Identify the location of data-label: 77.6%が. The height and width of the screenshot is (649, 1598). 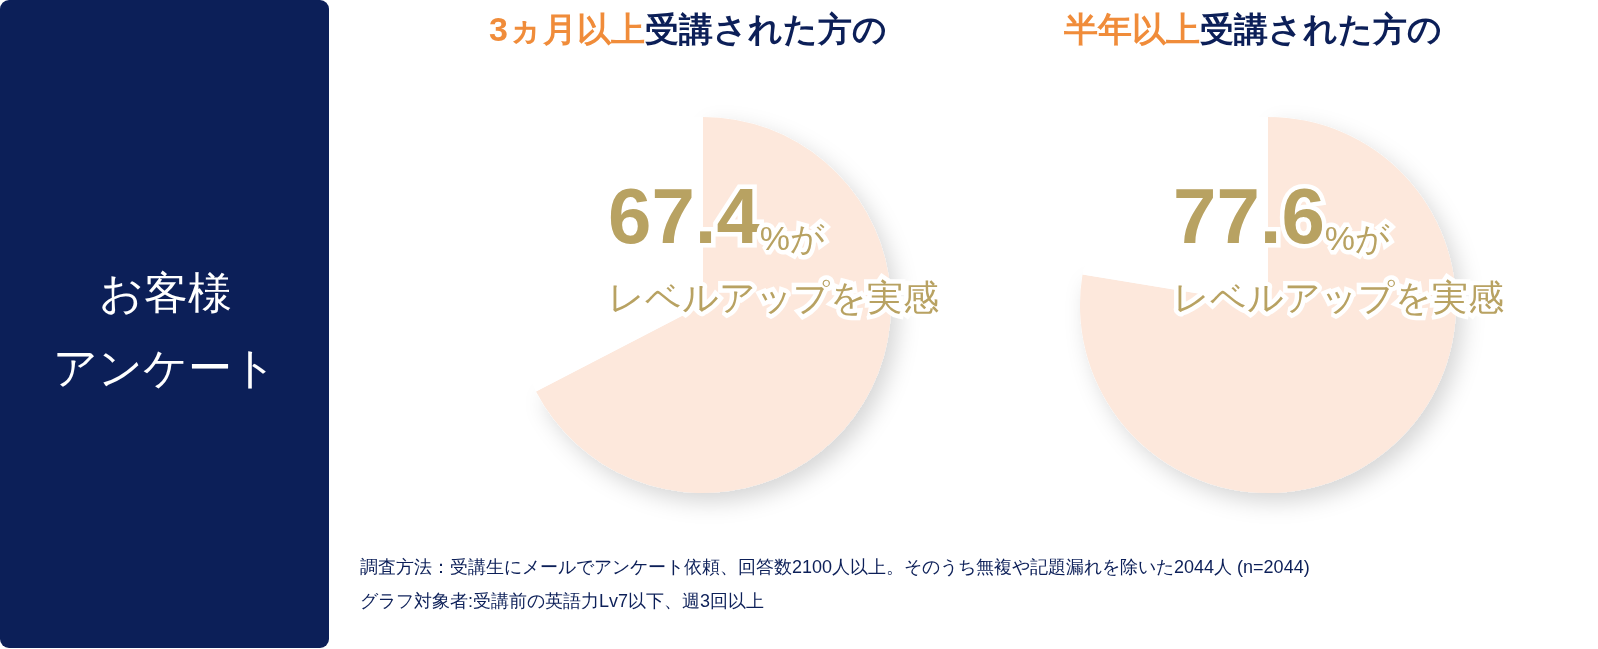
(1282, 216).